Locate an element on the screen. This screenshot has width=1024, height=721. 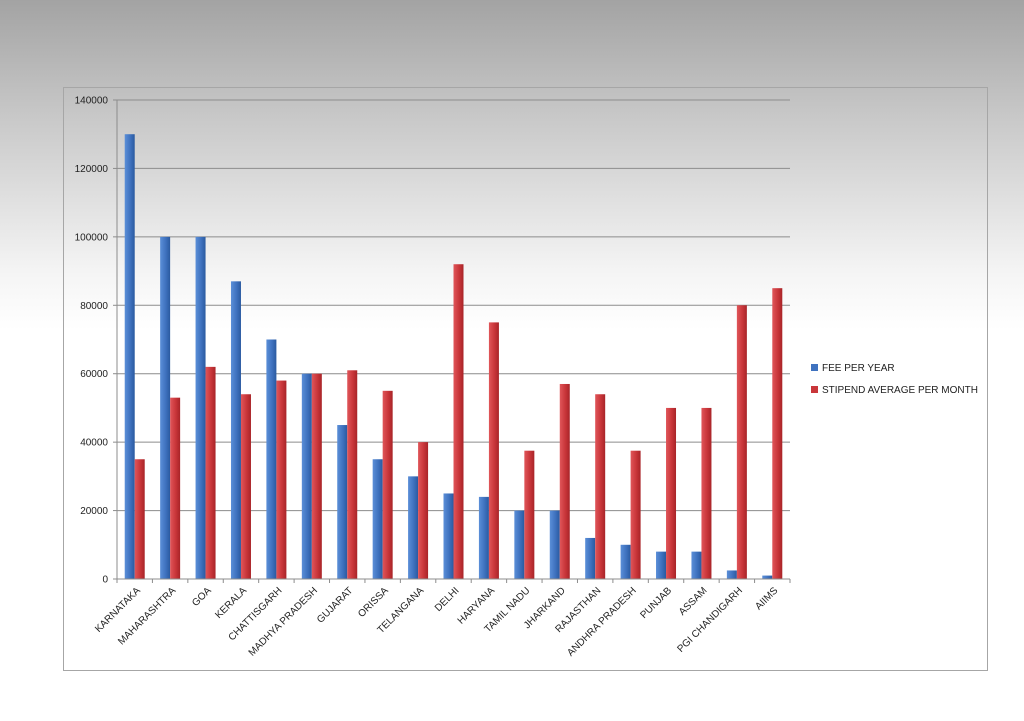
y-tick-label: 20000 is located at coordinates (94, 511).